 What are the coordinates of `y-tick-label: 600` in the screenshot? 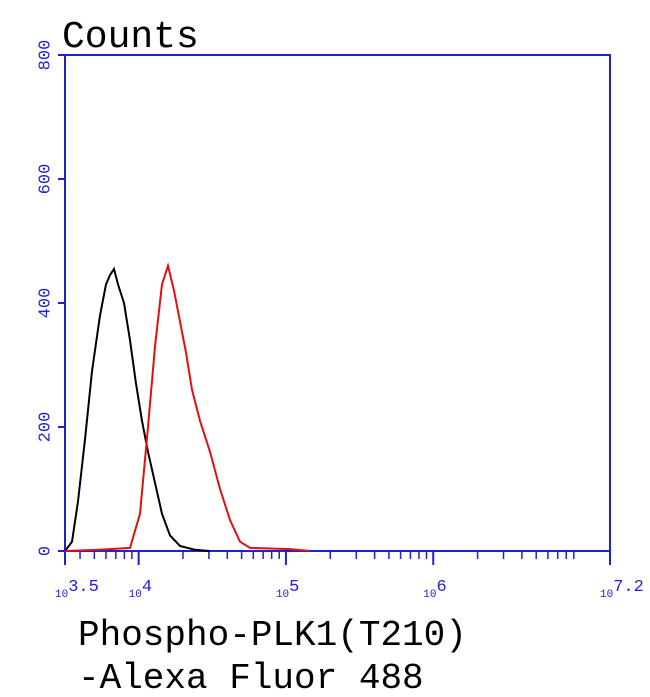 It's located at (45, 179).